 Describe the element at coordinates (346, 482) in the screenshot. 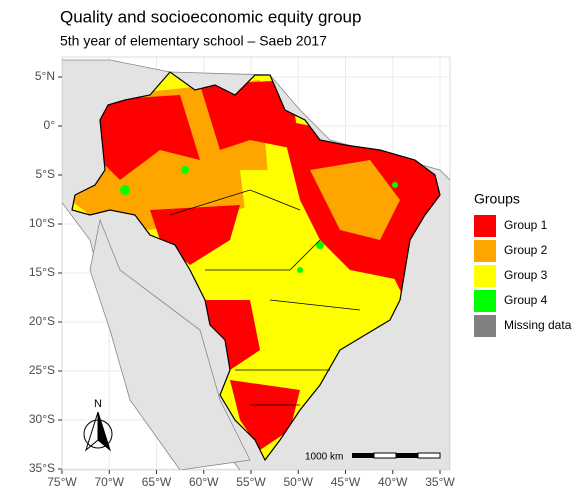

I see `x-tick-label: 45°W` at that location.